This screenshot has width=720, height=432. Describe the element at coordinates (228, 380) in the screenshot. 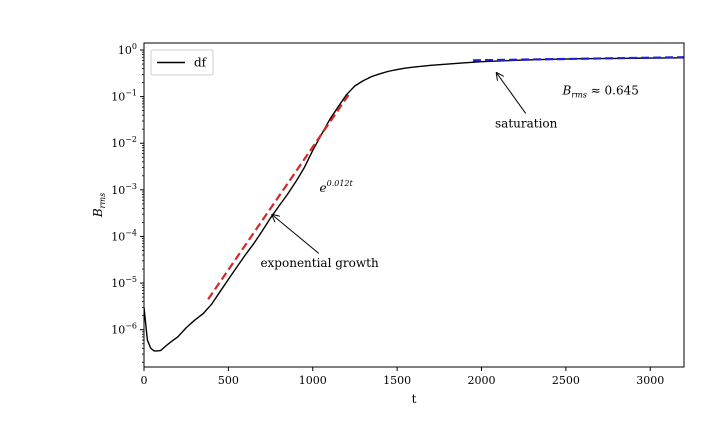

I see `x-tick-label: 500` at that location.